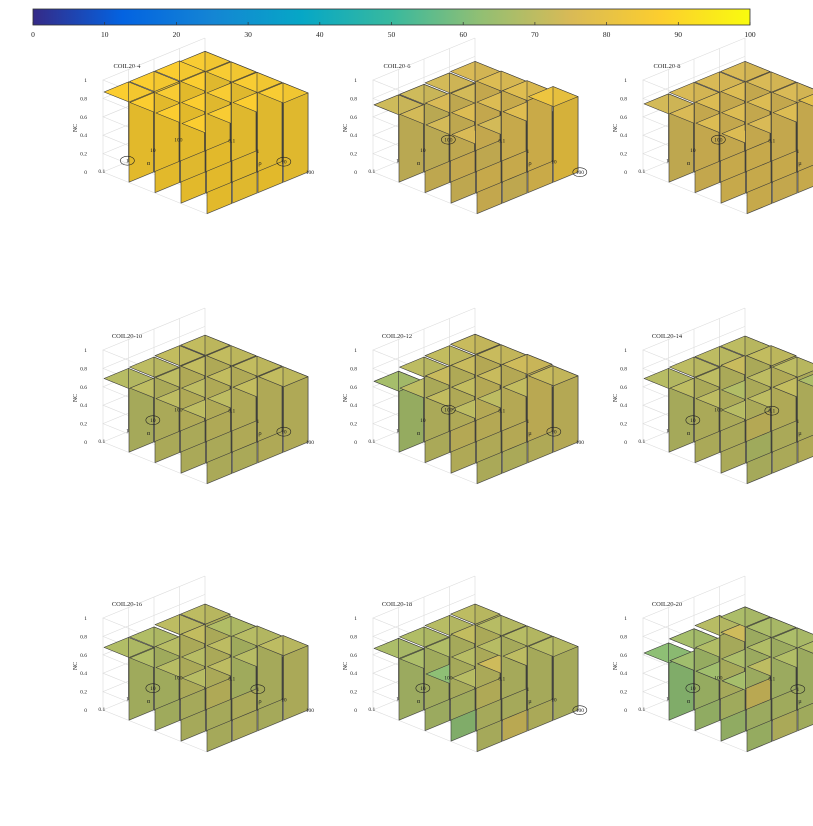 The image size is (813, 826). Describe the element at coordinates (667, 604) in the screenshot. I see `panel-title: COIL20-20` at that location.